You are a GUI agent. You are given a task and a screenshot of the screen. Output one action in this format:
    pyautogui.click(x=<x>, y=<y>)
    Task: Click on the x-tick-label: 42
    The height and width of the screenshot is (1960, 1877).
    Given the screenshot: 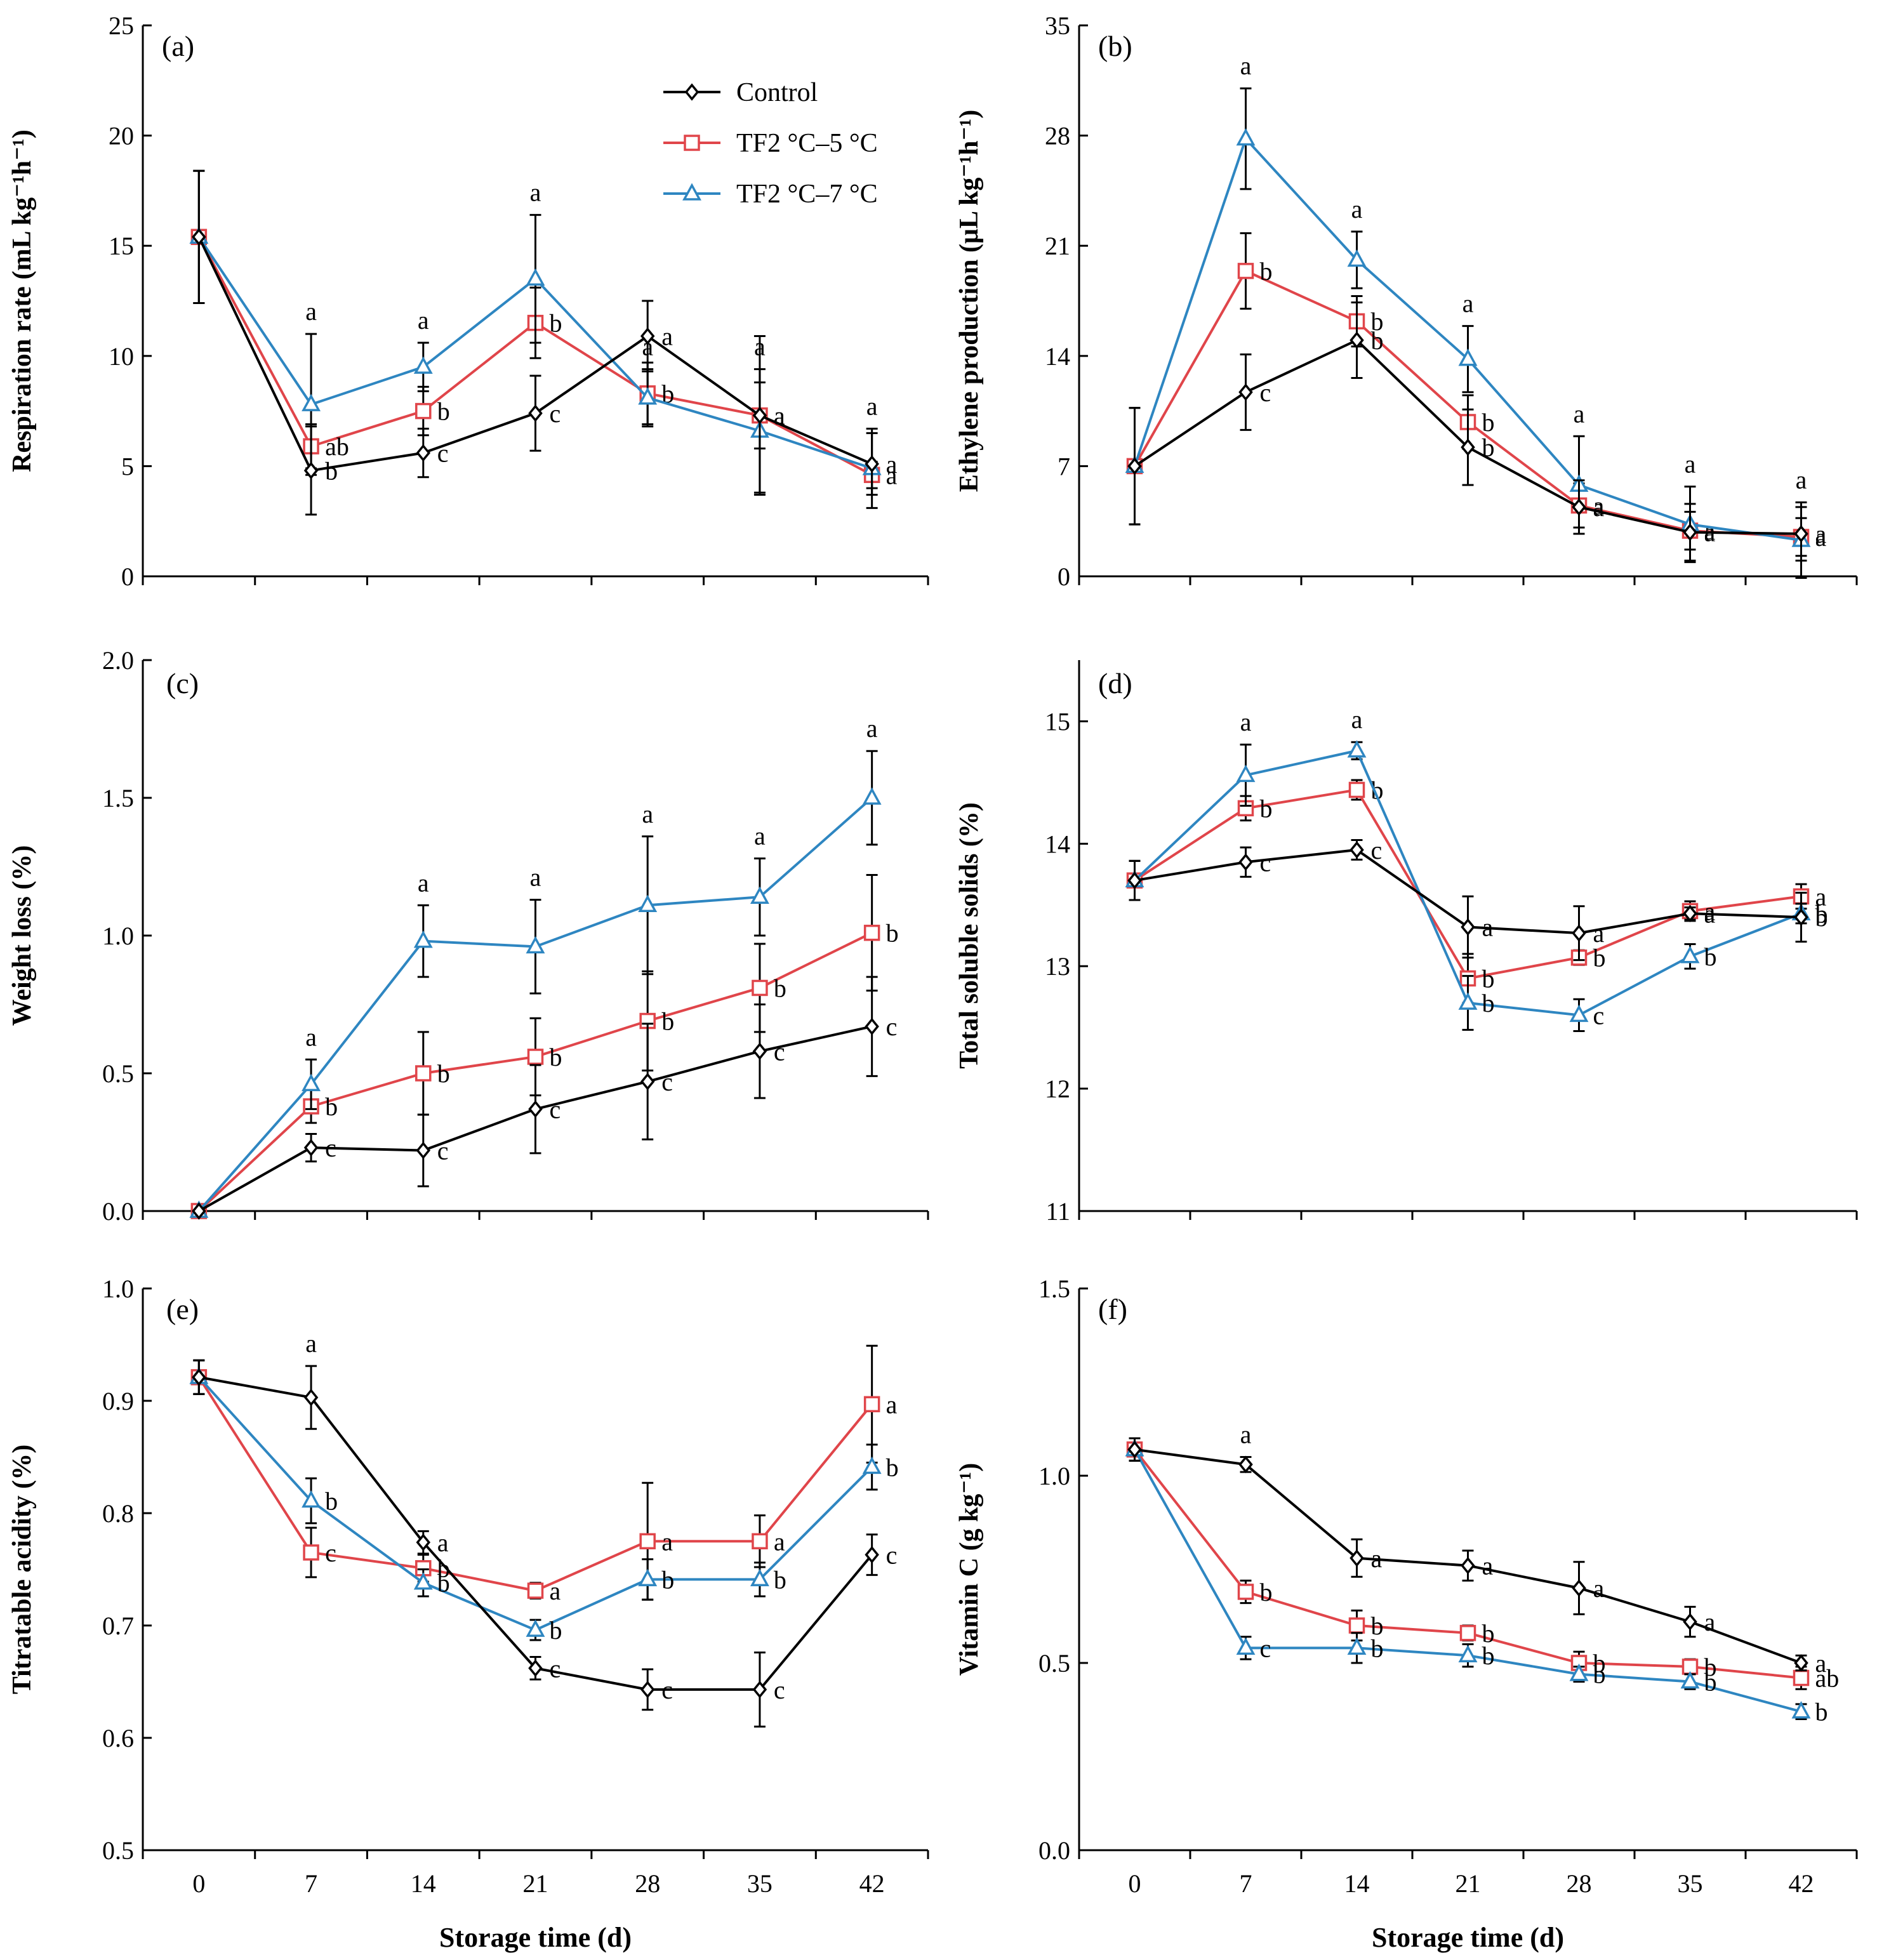 What is the action you would take?
    pyautogui.click(x=872, y=1884)
    